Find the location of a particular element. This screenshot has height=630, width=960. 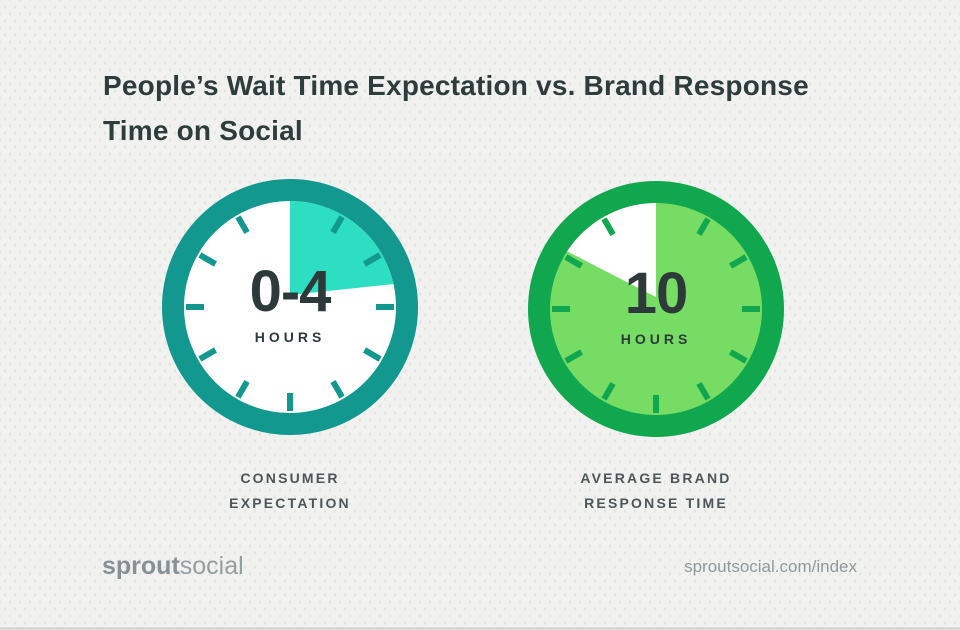

sproutsocial-logo: sproutsocial is located at coordinates (173, 566).